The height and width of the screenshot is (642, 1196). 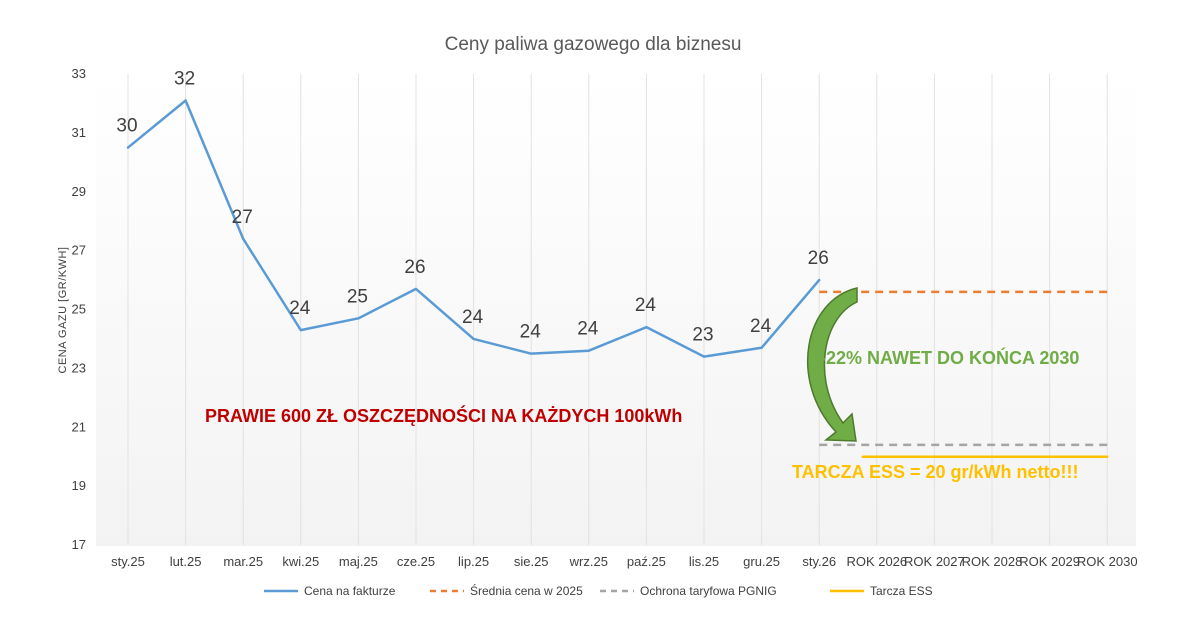 I want to click on data-label: 25, so click(x=357, y=296).